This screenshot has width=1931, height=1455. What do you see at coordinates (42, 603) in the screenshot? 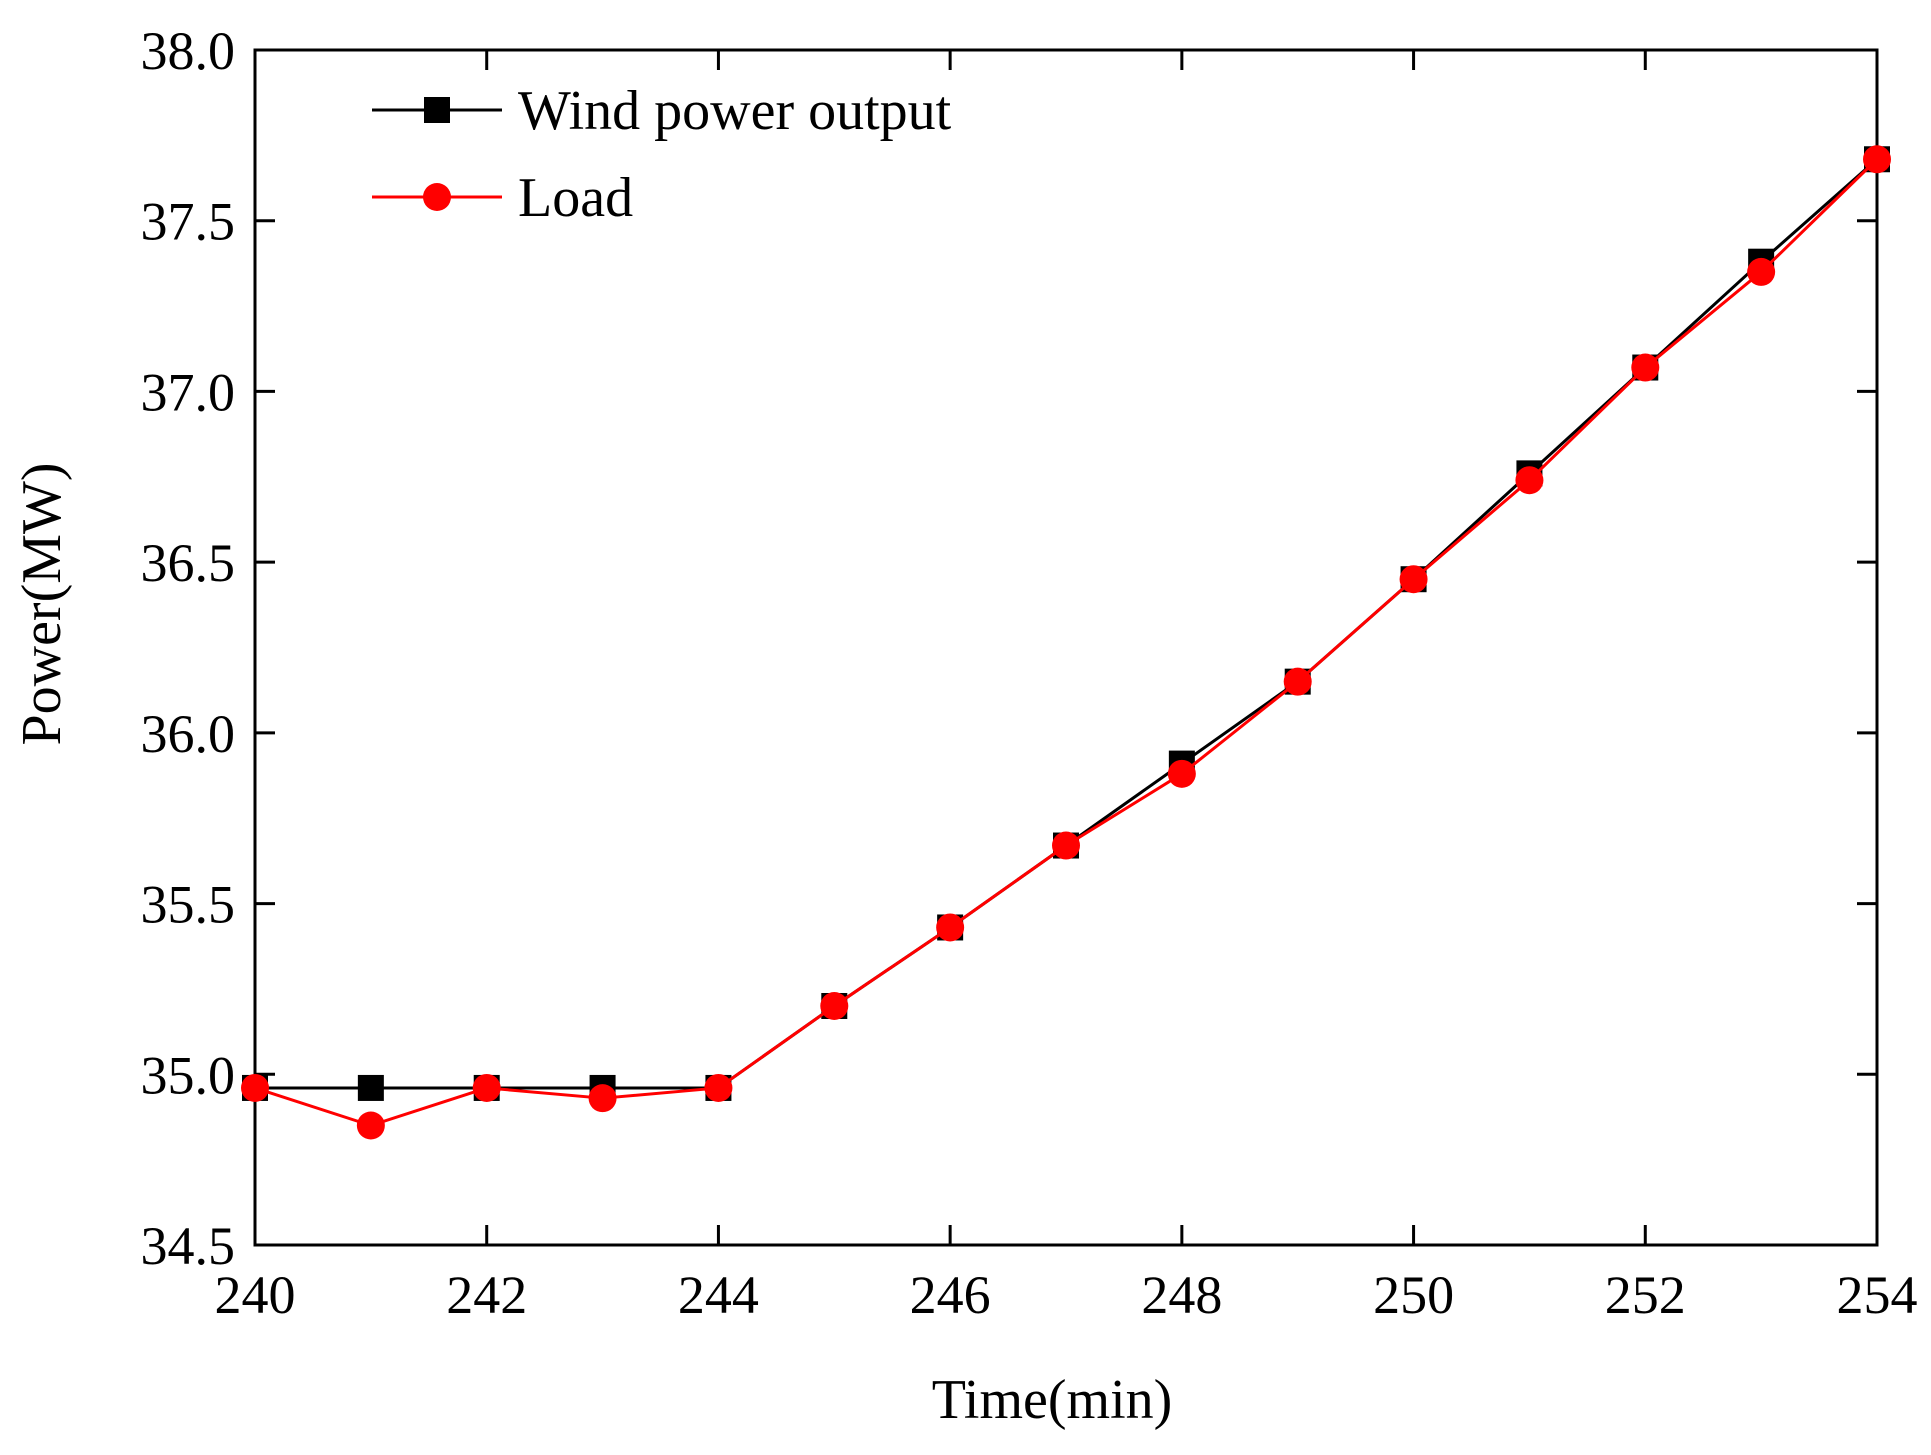
I see `y-axis-title: Power(MW)` at bounding box center [42, 603].